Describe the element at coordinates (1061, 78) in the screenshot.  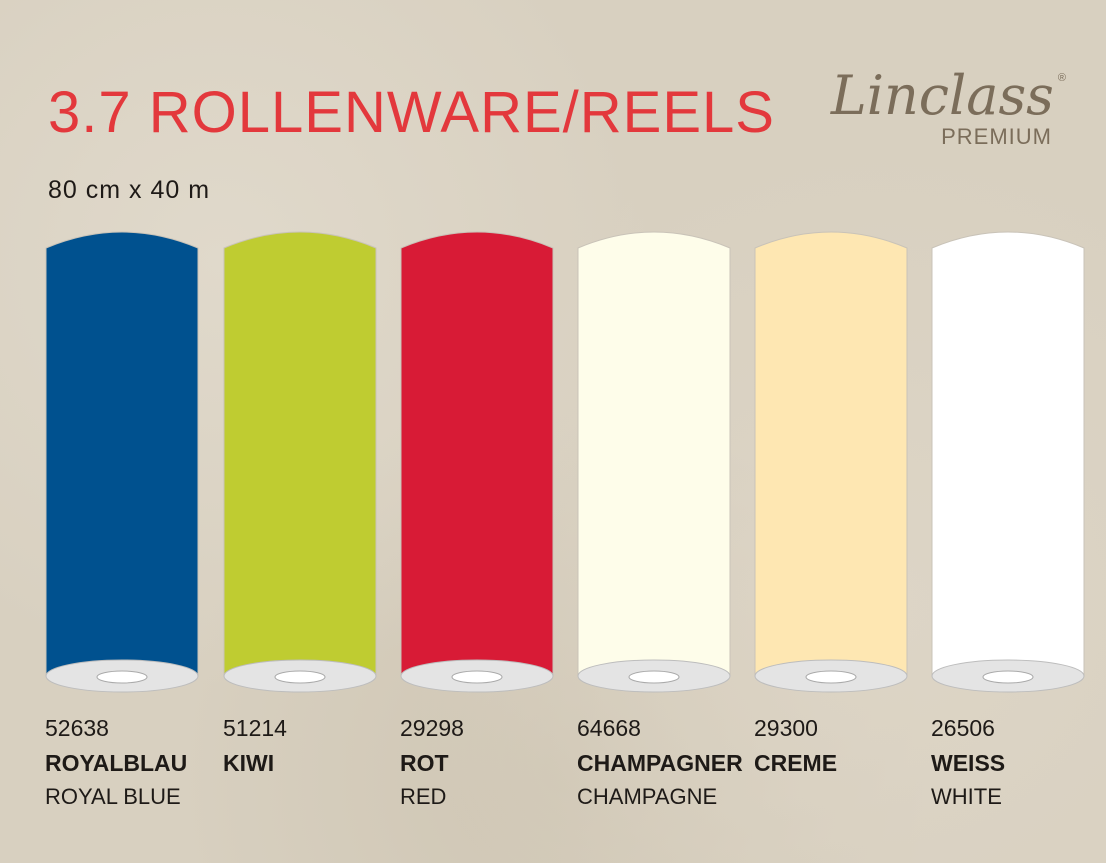
I see `registered-mark: ®` at that location.